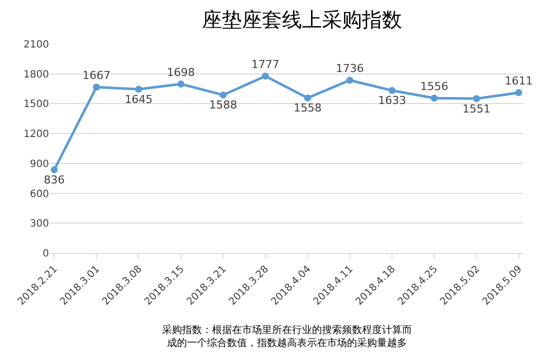  What do you see at coordinates (265, 65) in the screenshot?
I see `data-label: 1777` at bounding box center [265, 65].